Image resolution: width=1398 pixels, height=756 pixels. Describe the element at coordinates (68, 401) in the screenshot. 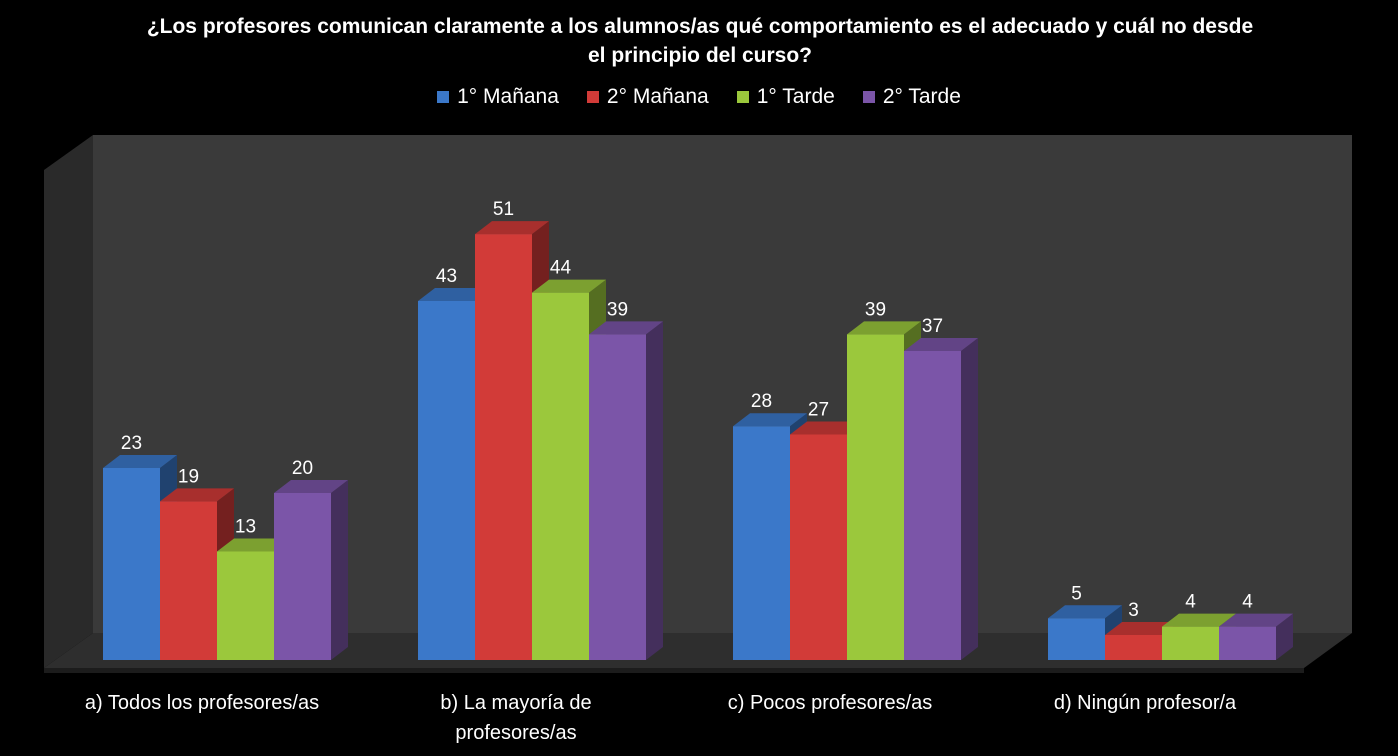

I see `side-wall` at that location.